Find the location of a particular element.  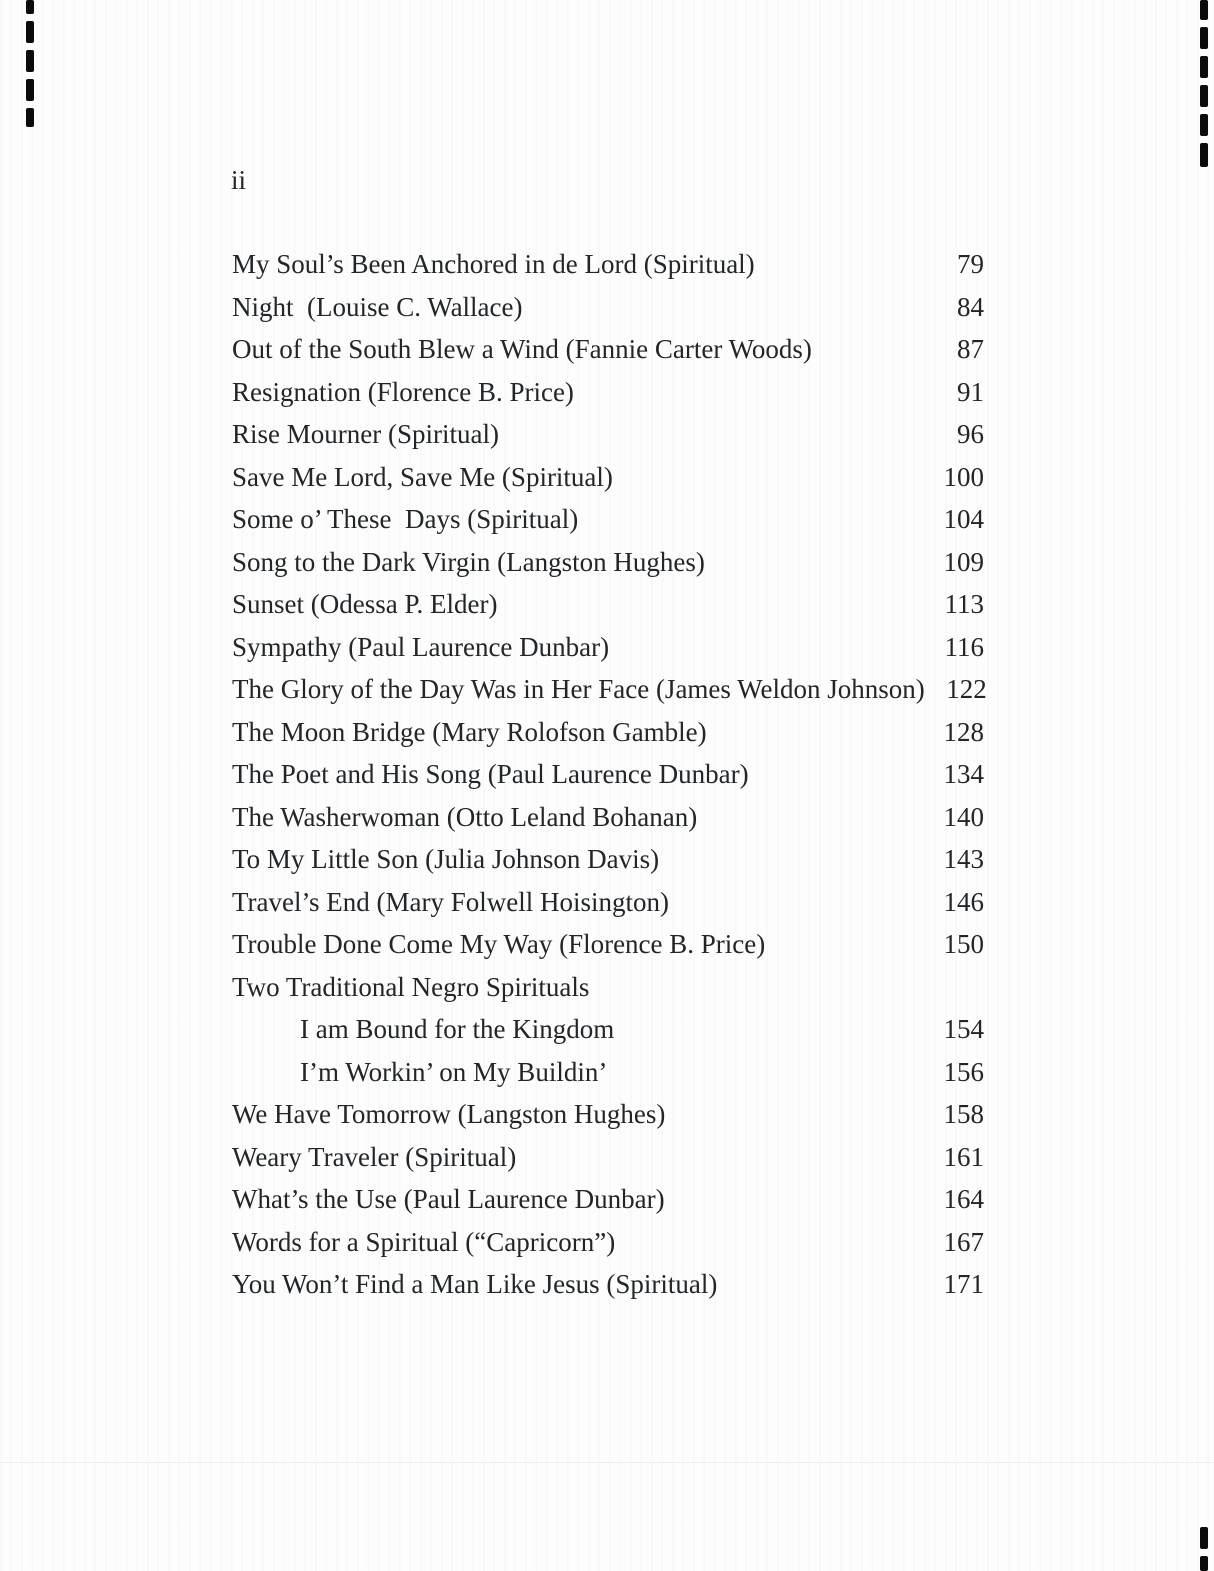

toc-entry-page-number: 96 is located at coordinates (970, 434).